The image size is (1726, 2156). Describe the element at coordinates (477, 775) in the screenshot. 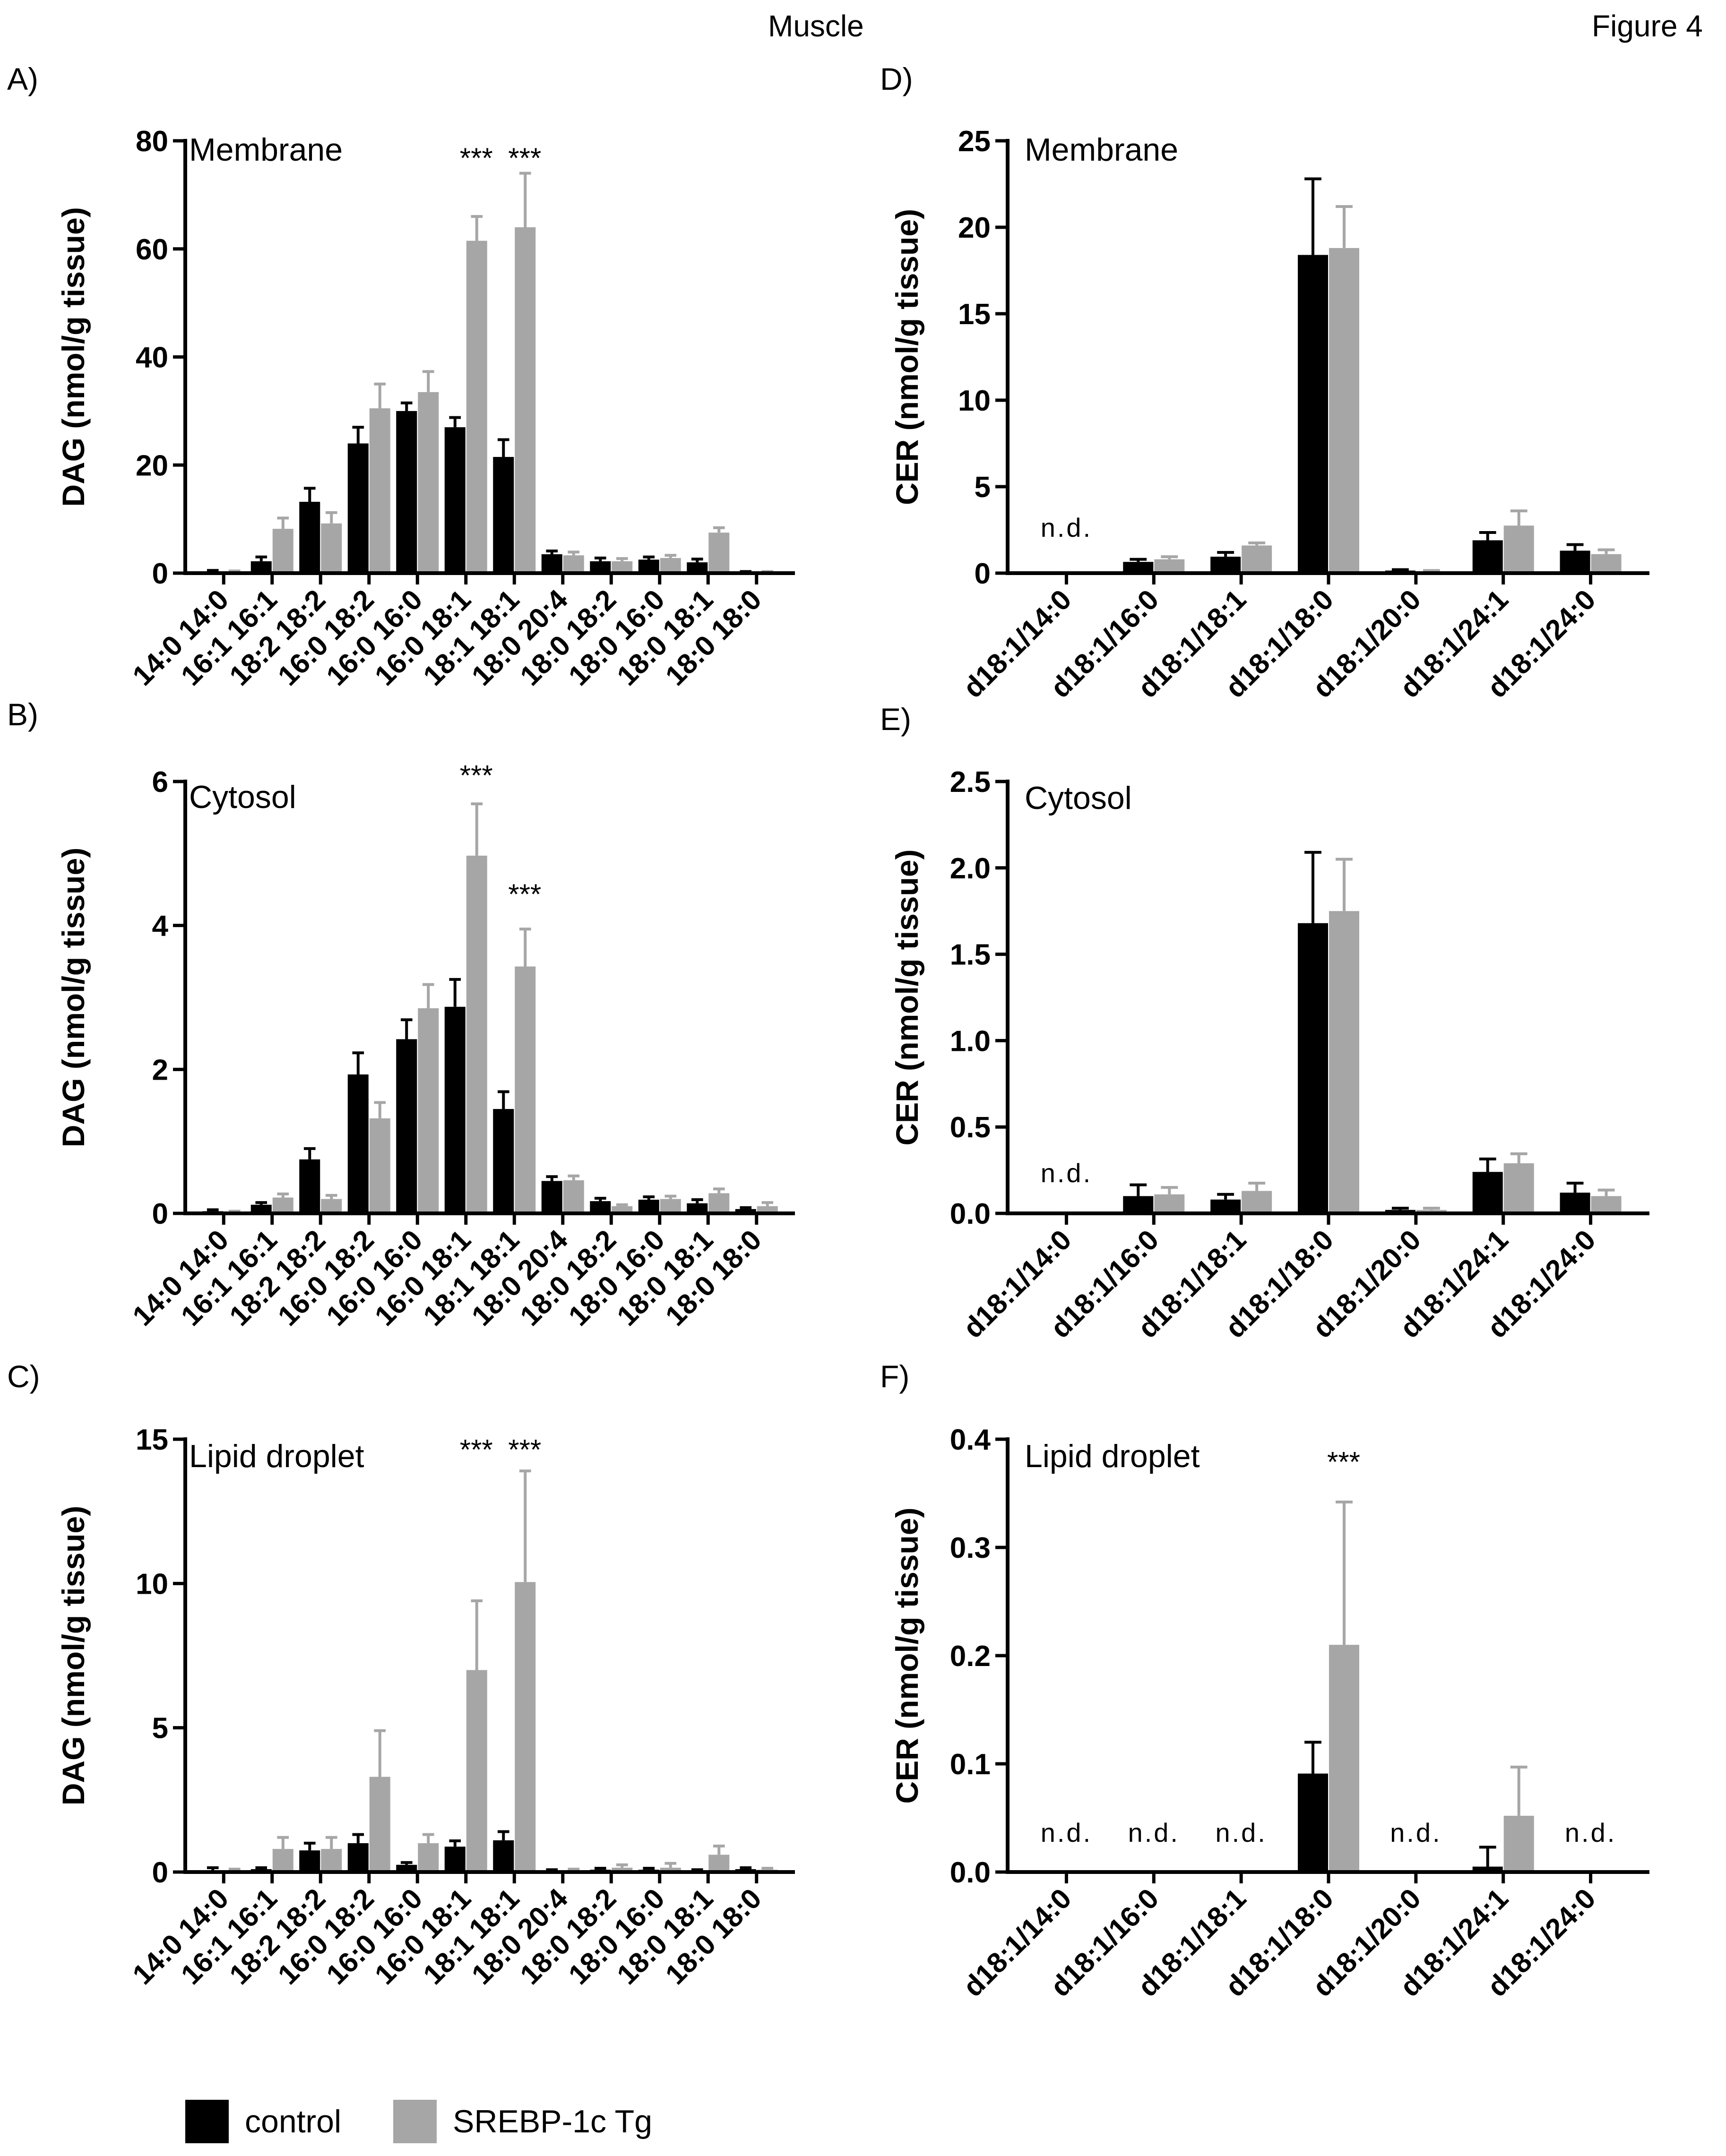

I see `panel-b-significance-0: ***` at that location.